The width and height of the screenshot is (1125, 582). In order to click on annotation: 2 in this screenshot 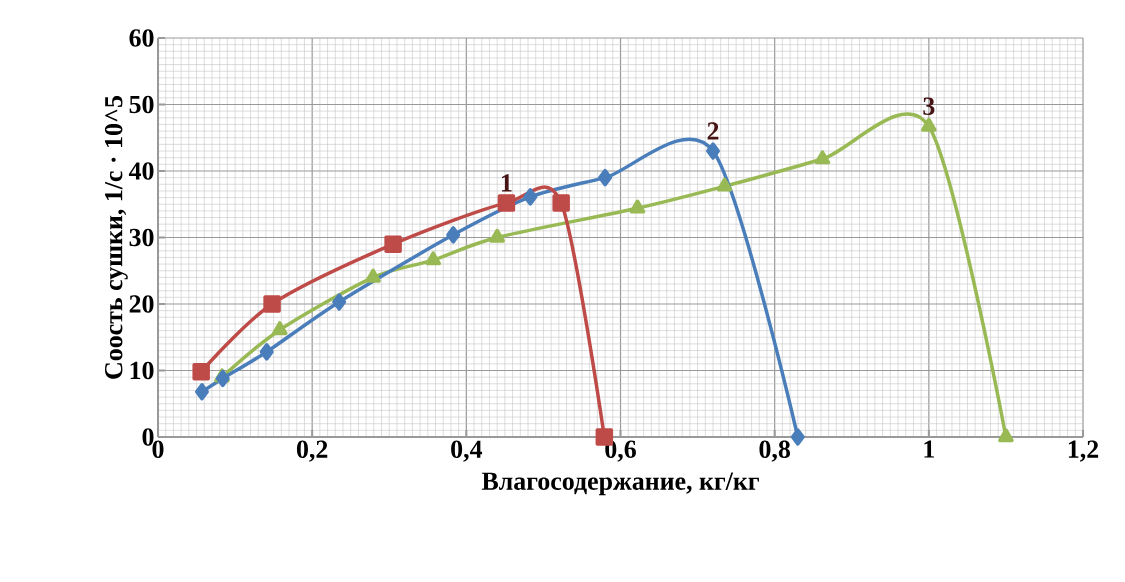, I will do `click(713, 131)`.